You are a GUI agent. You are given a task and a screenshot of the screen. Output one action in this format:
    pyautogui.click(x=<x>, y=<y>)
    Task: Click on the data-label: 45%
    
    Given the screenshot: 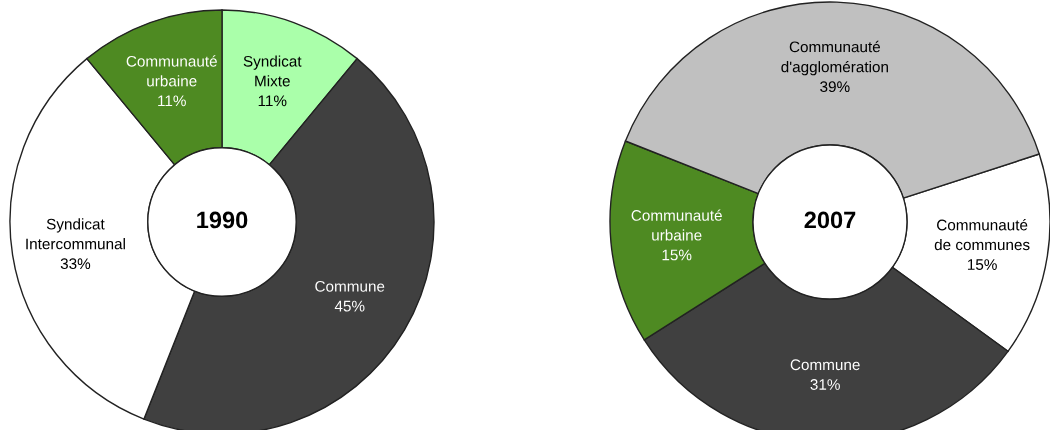 What is the action you would take?
    pyautogui.click(x=349, y=306)
    